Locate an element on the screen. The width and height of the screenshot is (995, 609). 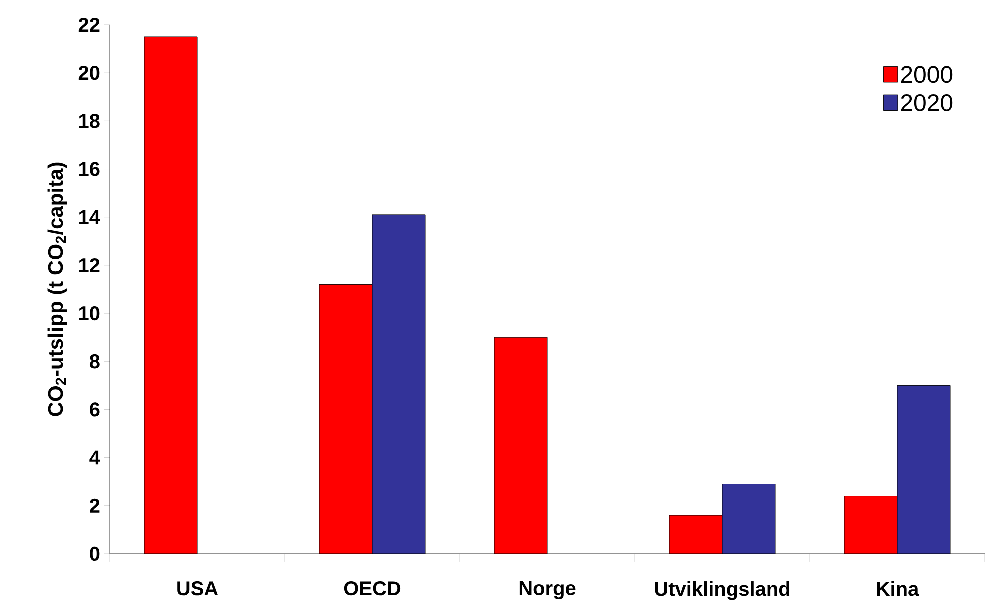
y-axis-title: CO$_{2}$-utslipp (t CO$_{2}$/capita) is located at coordinates (58, 289).